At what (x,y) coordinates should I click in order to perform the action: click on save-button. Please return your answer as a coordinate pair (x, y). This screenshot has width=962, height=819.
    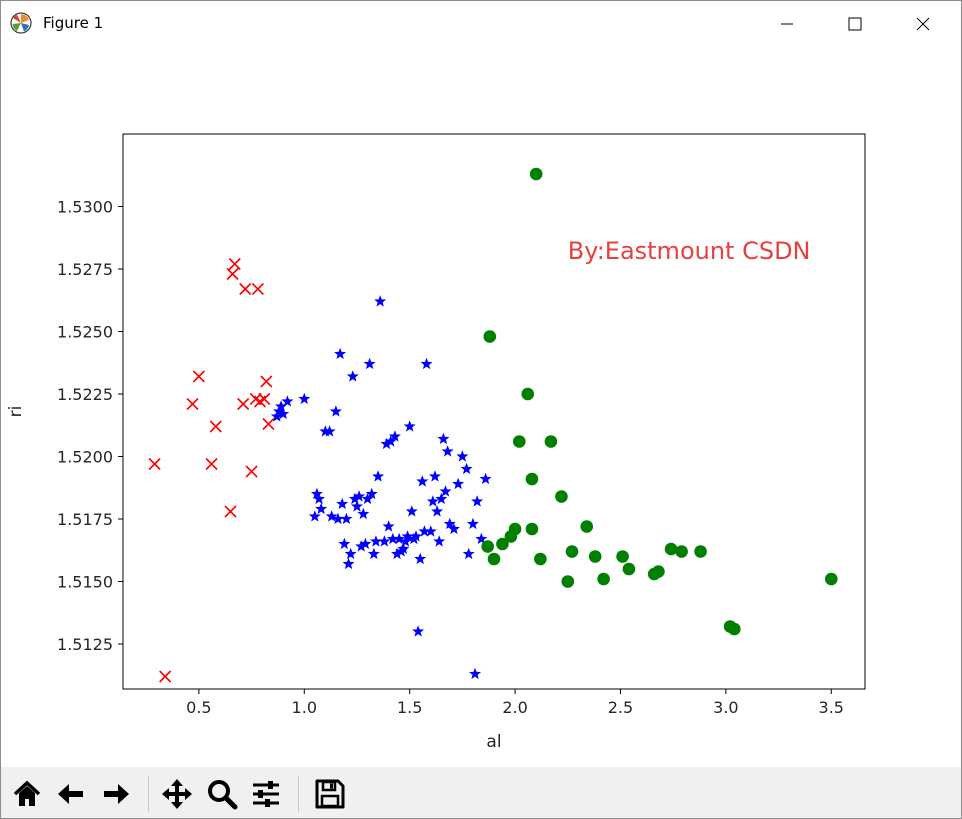
    Looking at the image, I should click on (330, 794).